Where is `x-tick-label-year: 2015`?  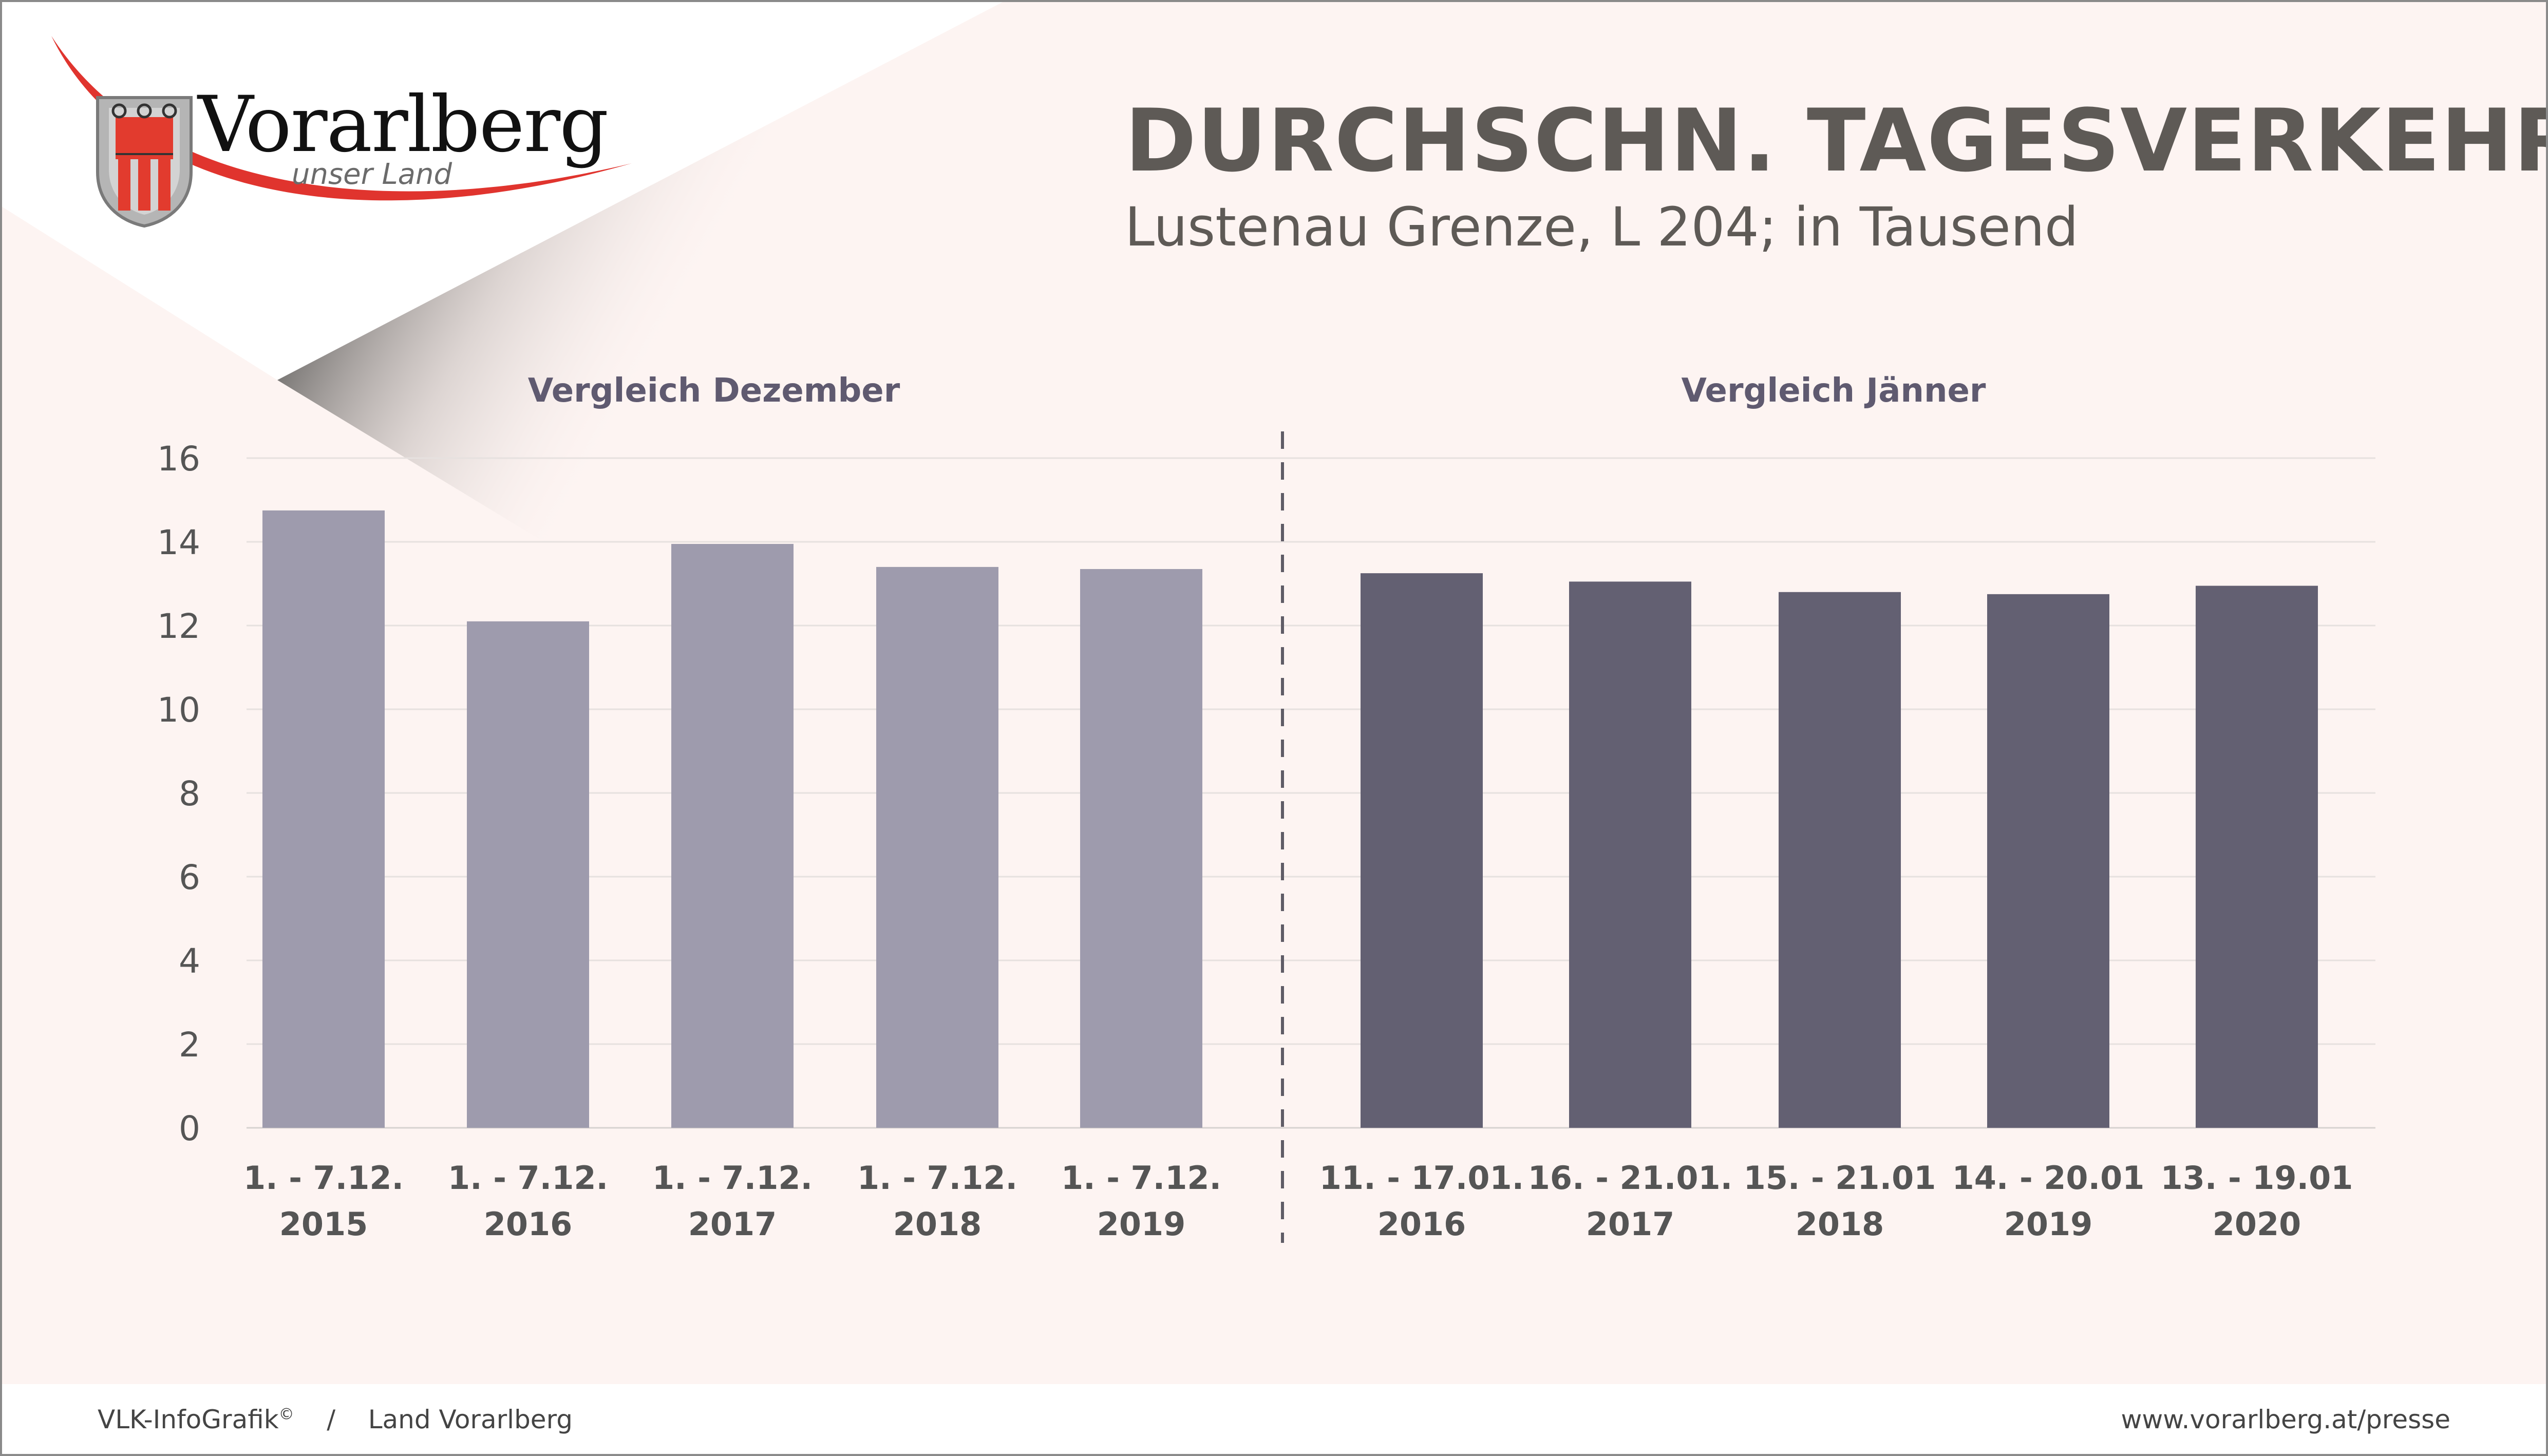 x-tick-label-year: 2015 is located at coordinates (323, 1224).